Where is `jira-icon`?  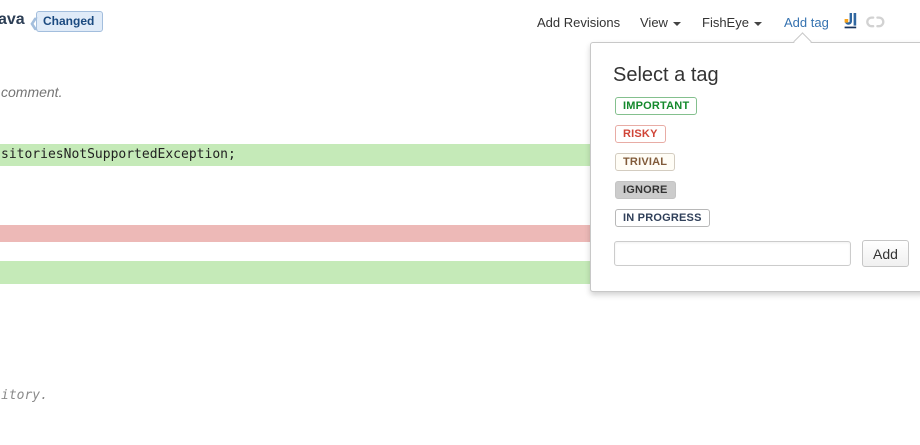
jira-icon is located at coordinates (850, 23).